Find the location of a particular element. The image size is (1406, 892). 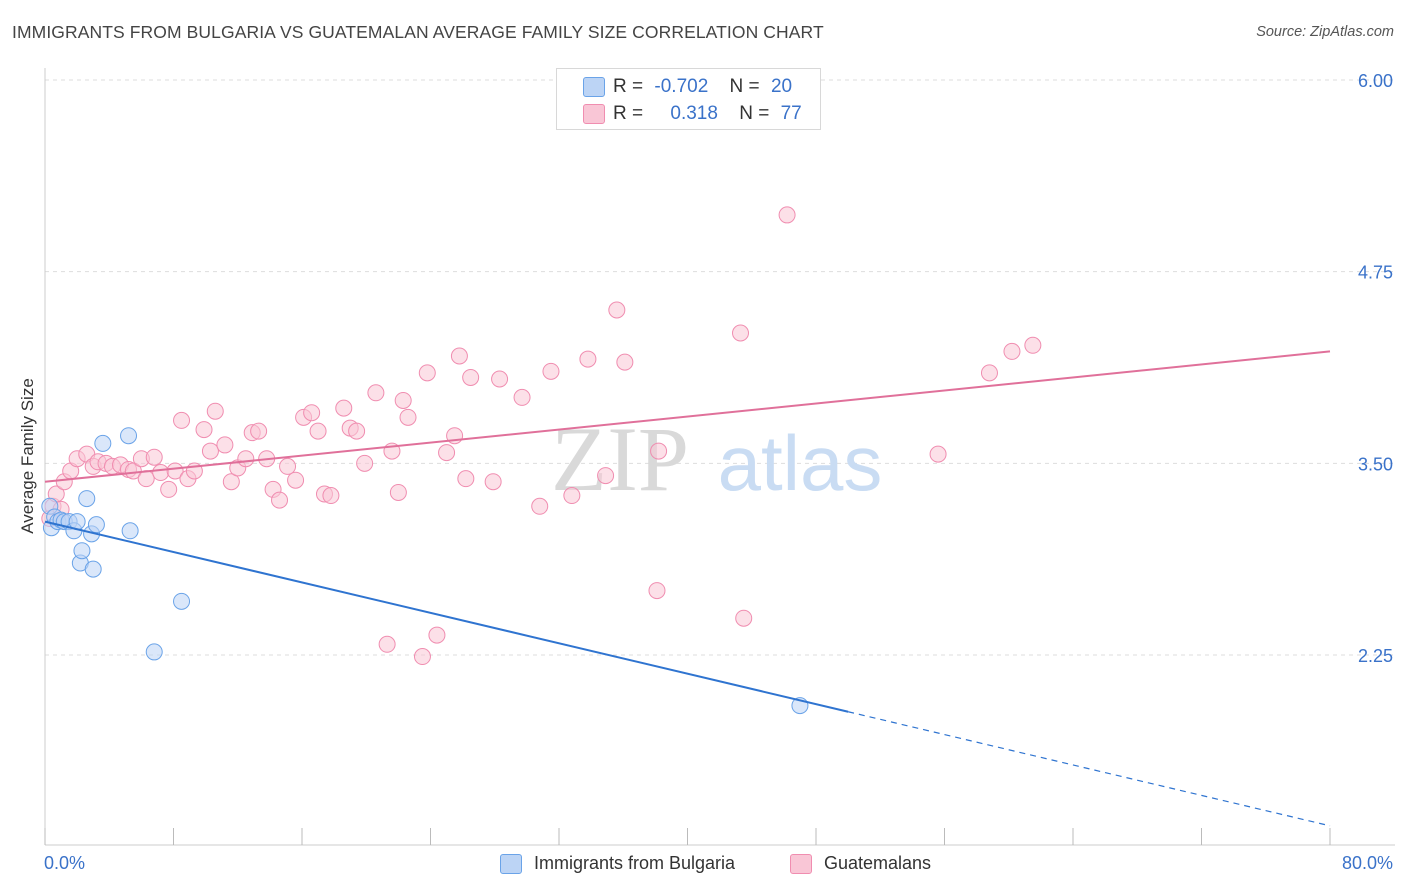

x-tick-label: 80.0% is located at coordinates (1367, 863).